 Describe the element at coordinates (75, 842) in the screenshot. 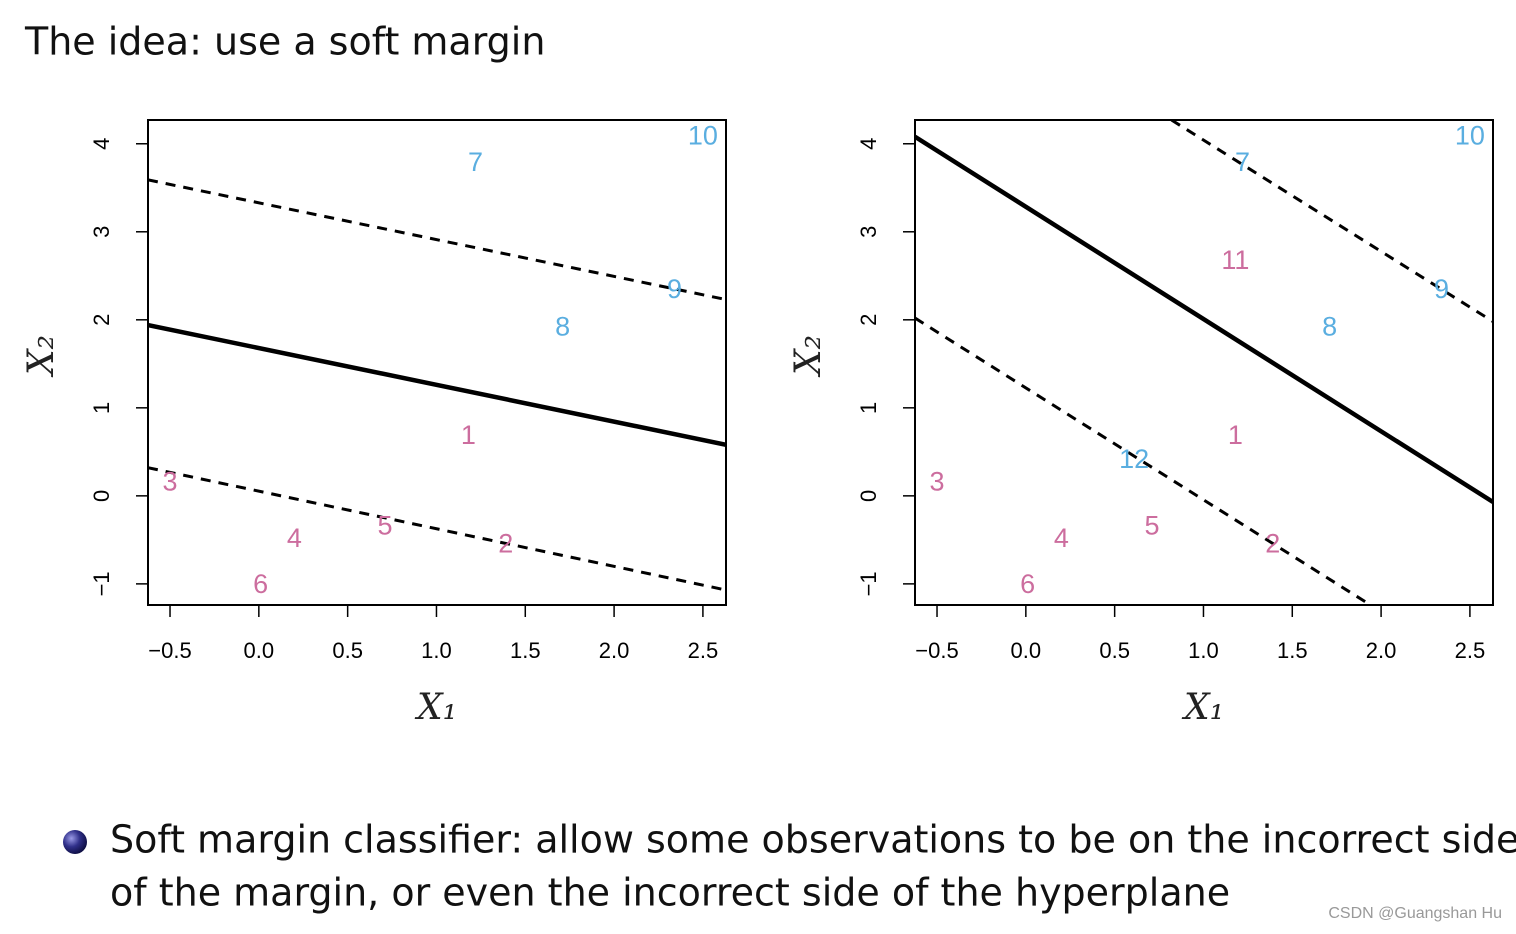

I see `bullet-icon` at that location.